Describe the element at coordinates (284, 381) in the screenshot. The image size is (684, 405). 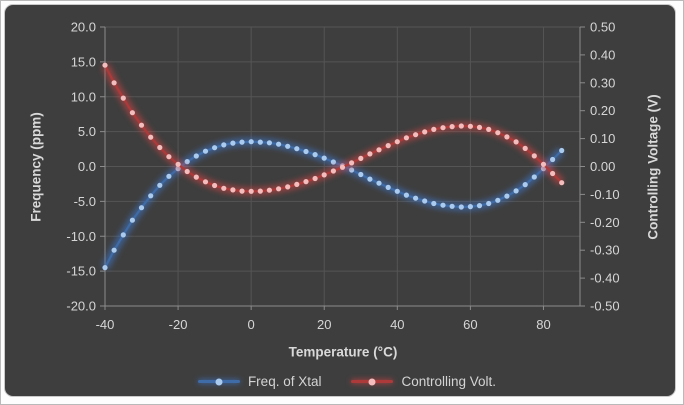
I see `legend-label-freq-of-xtal: Freq. of Xtal` at that location.